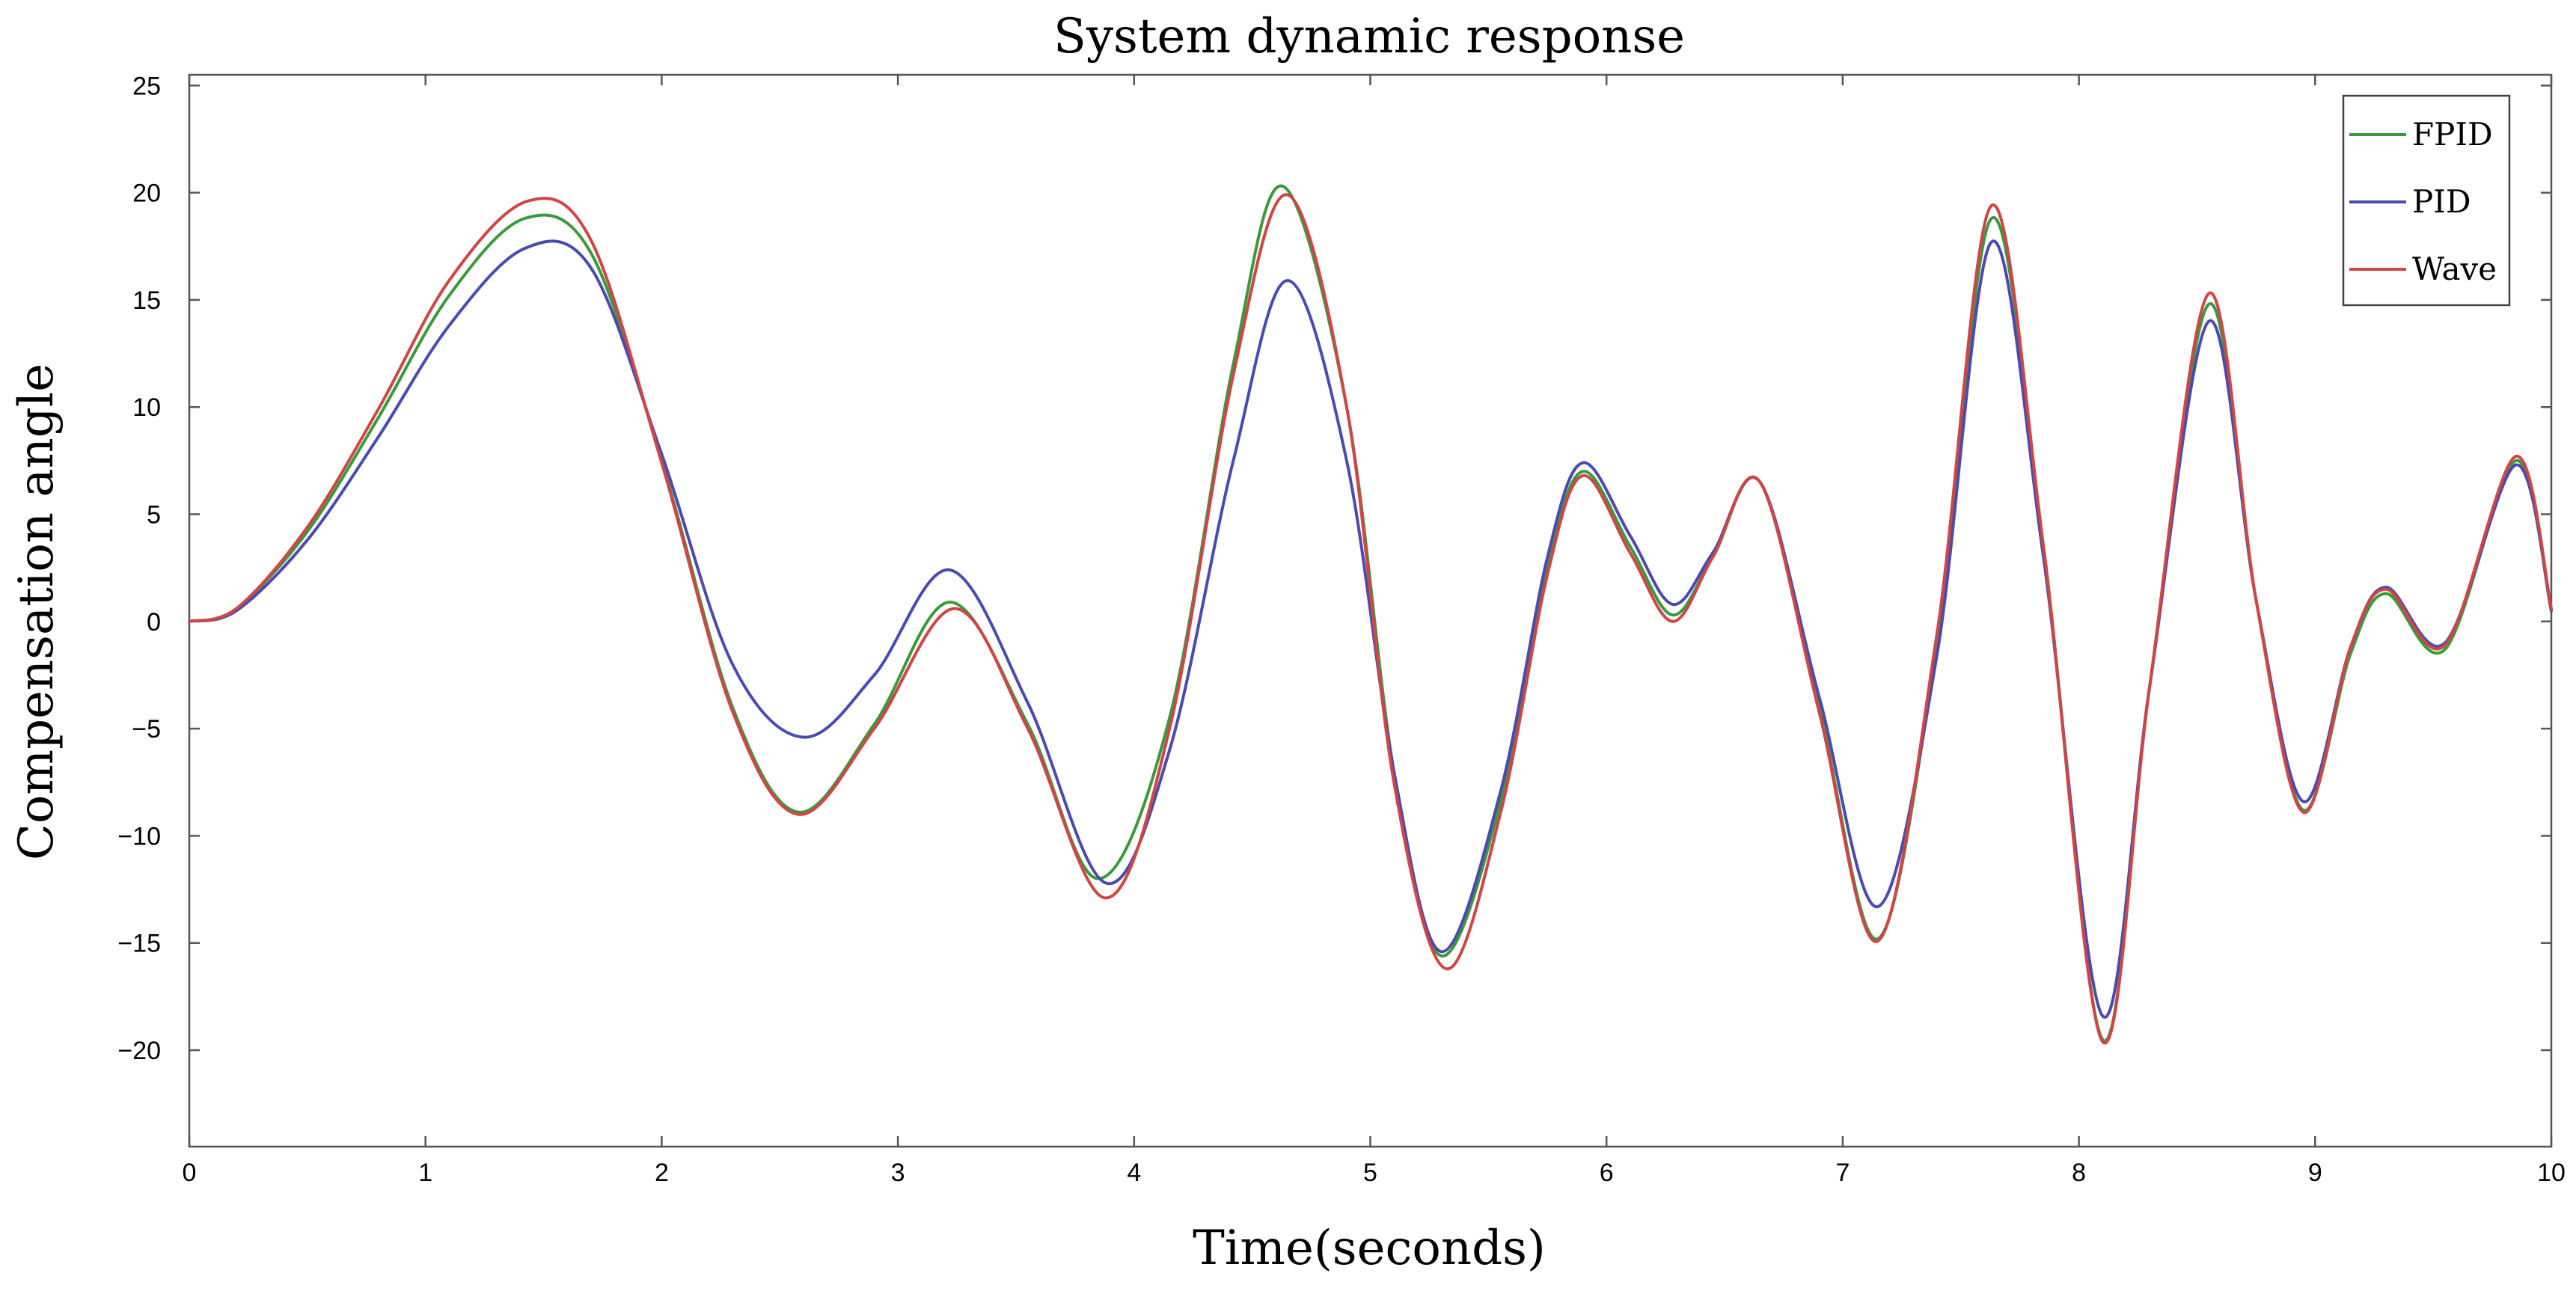 Image resolution: width=2576 pixels, height=1291 pixels. I want to click on y-tick-label: 20, so click(146, 194).